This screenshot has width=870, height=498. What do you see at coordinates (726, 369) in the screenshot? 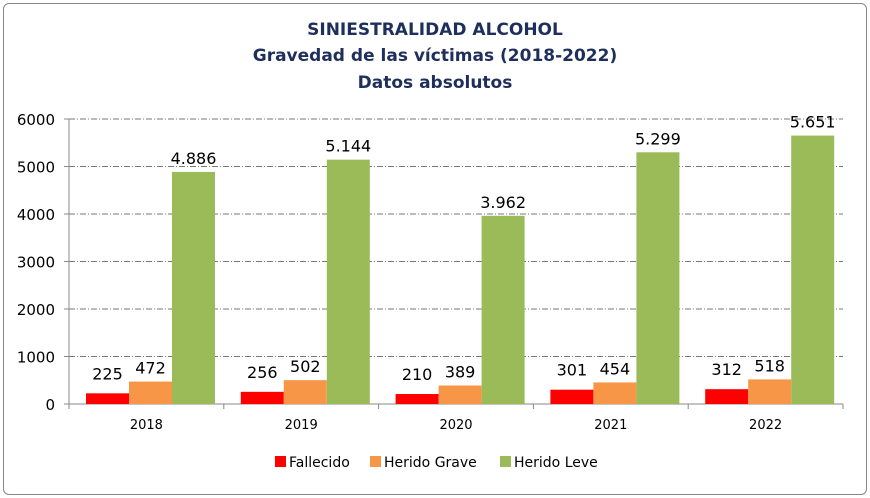
I see `data-label: 312` at bounding box center [726, 369].